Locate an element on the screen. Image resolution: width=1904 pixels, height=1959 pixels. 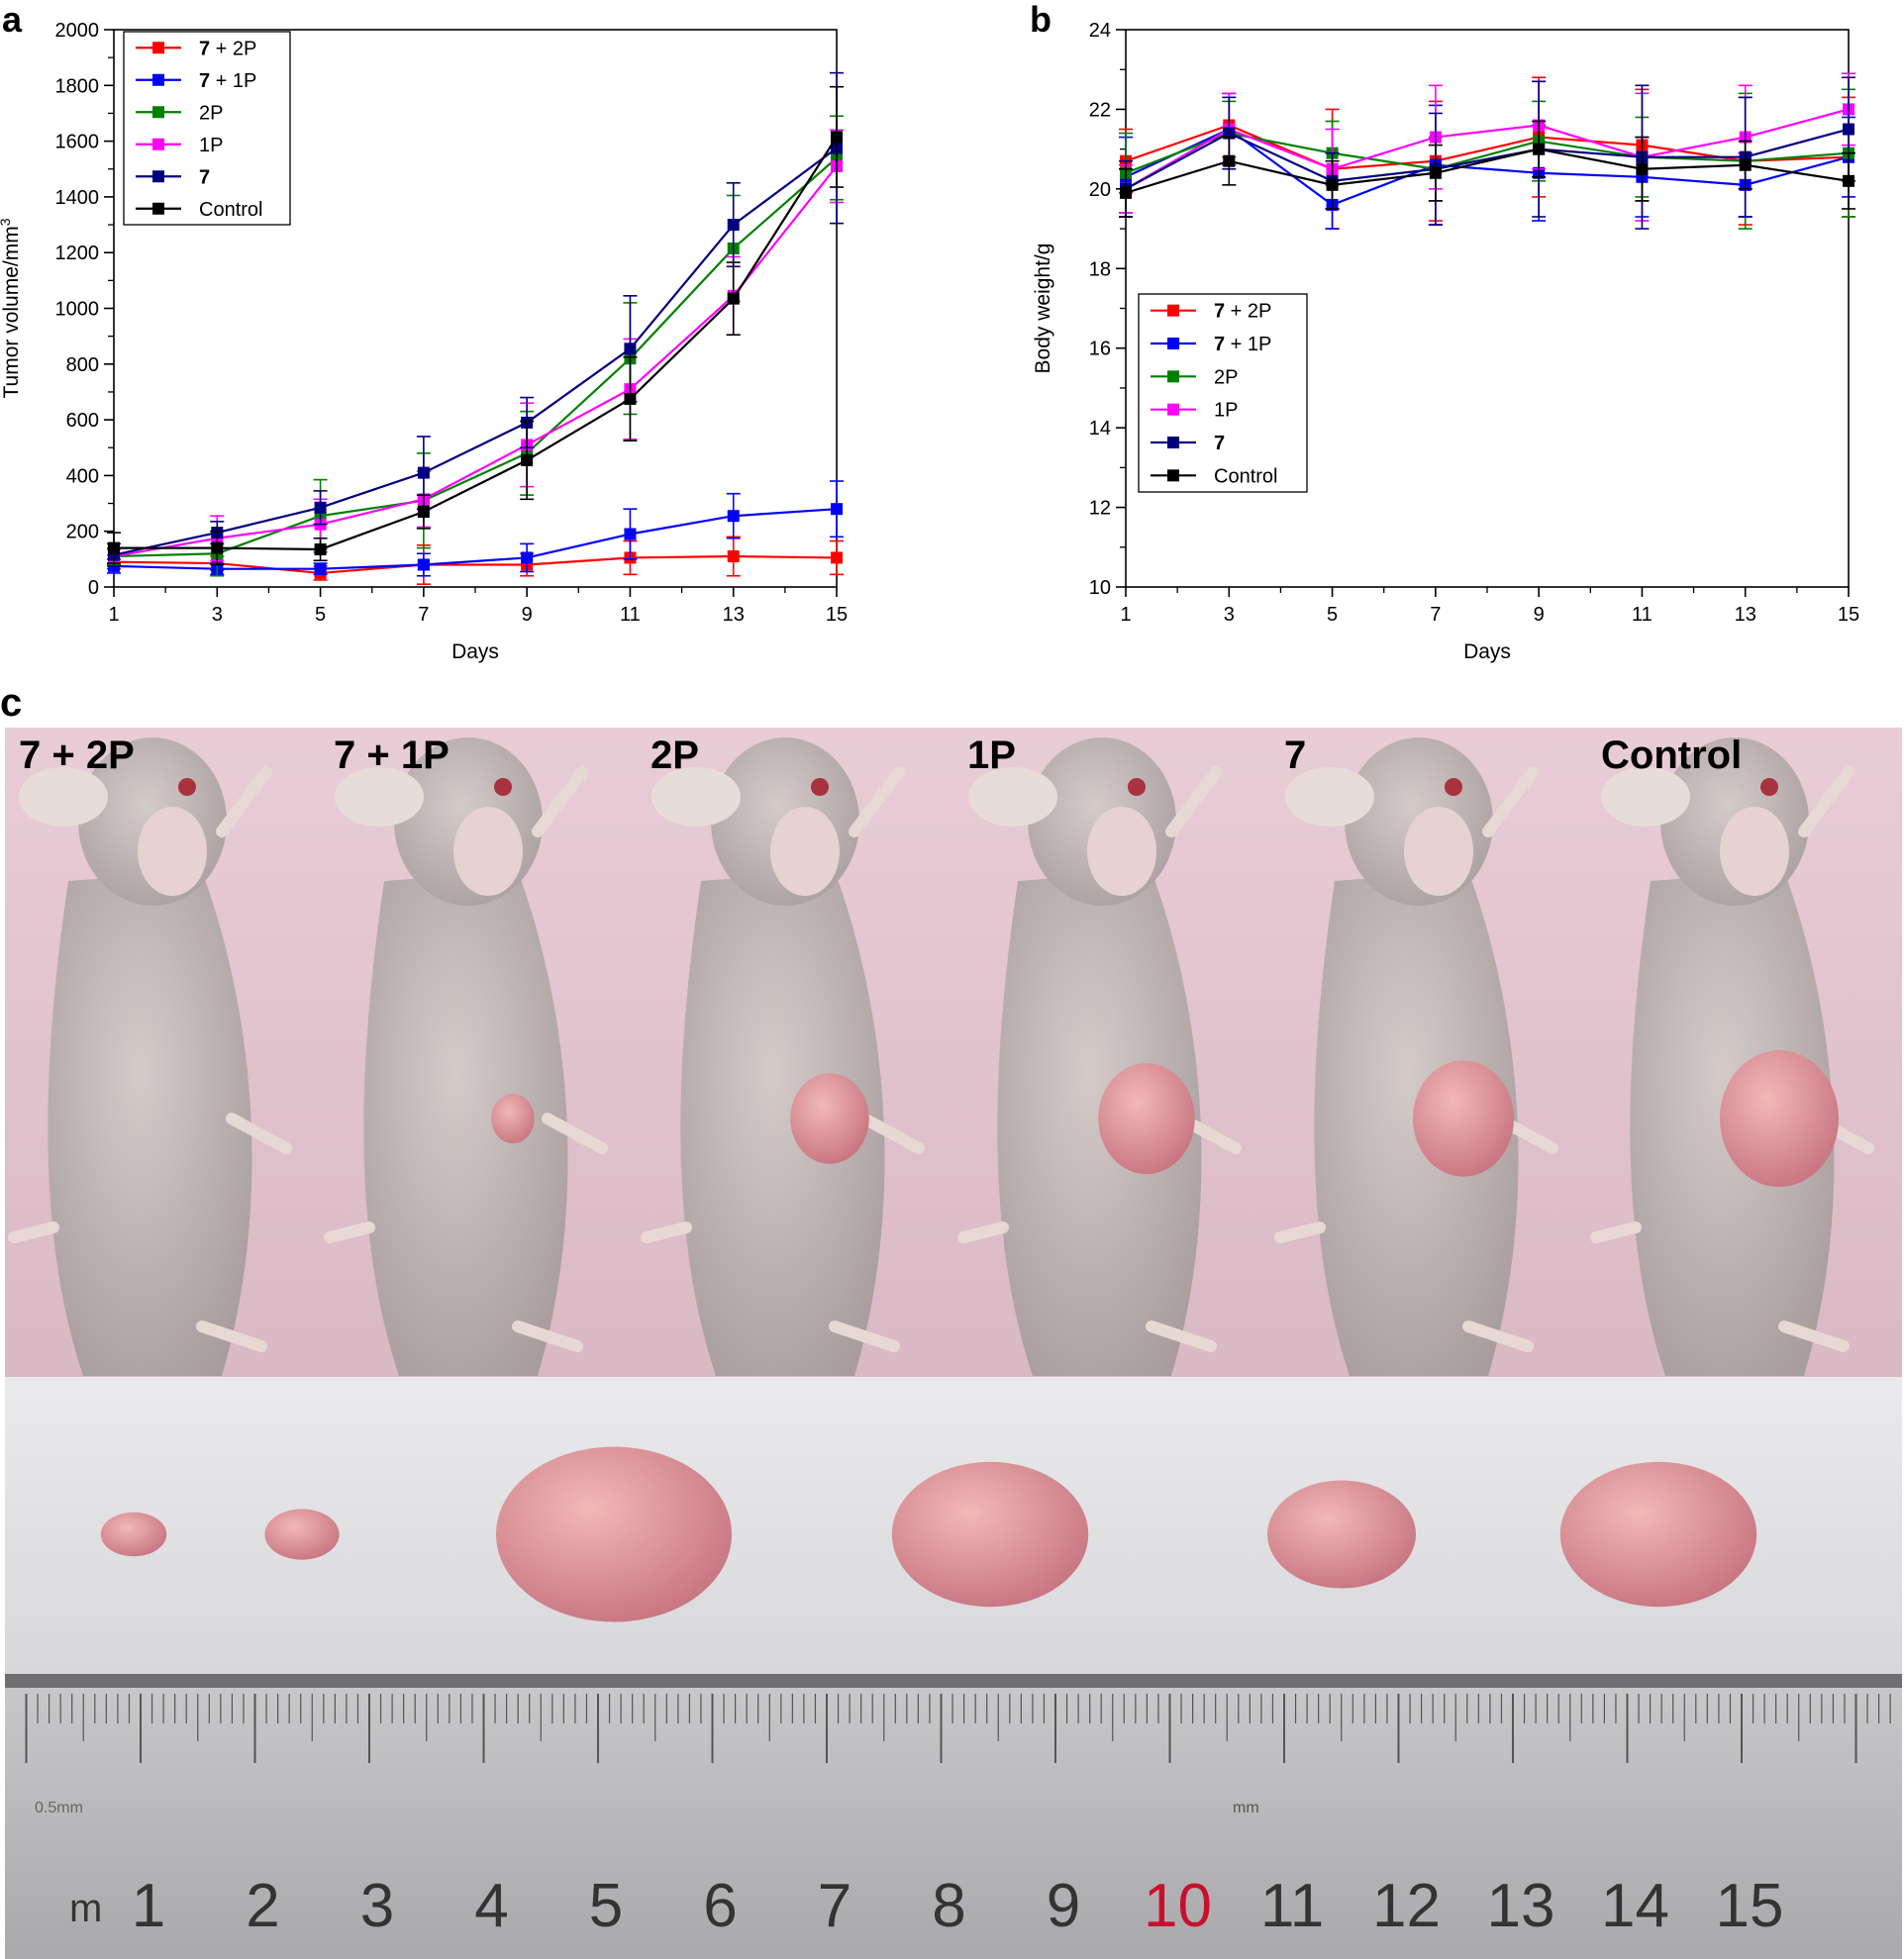
legend-label-text: + 2P is located at coordinates (1248, 312).